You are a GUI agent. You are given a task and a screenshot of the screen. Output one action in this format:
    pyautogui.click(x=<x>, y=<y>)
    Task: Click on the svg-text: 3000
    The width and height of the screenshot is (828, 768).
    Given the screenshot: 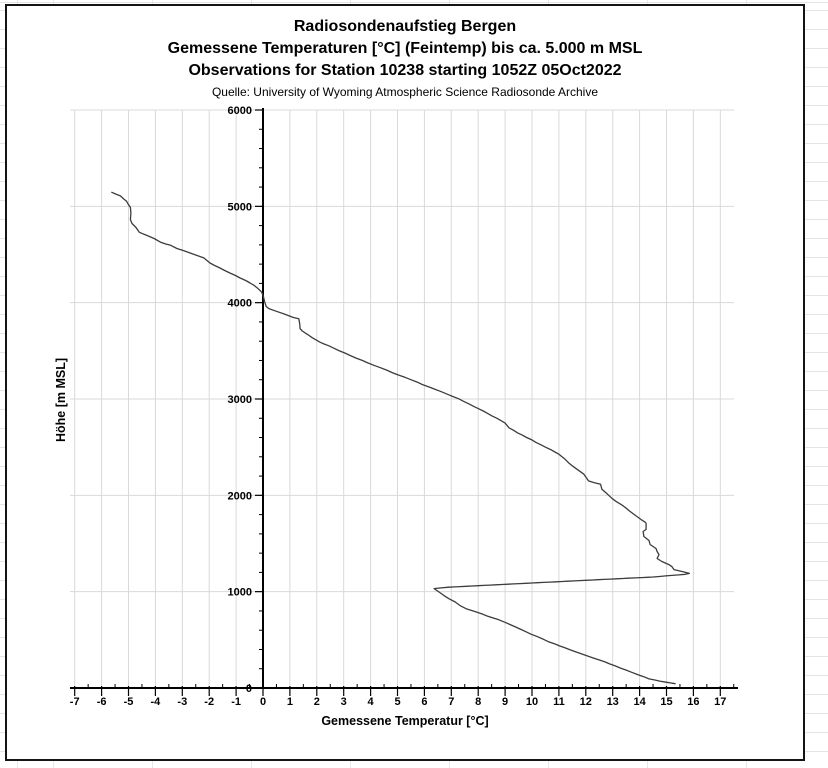 What is the action you would take?
    pyautogui.click(x=240, y=400)
    